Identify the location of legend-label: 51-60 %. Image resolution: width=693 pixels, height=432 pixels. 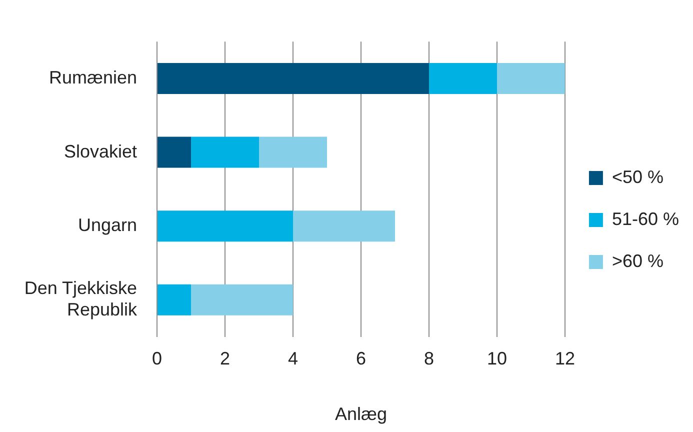
(646, 218).